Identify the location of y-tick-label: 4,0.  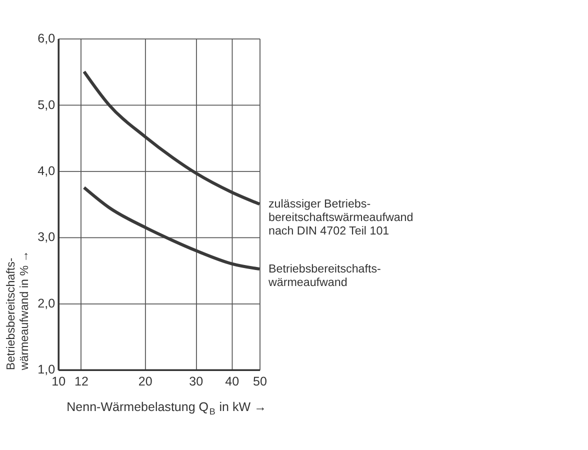
(47, 171).